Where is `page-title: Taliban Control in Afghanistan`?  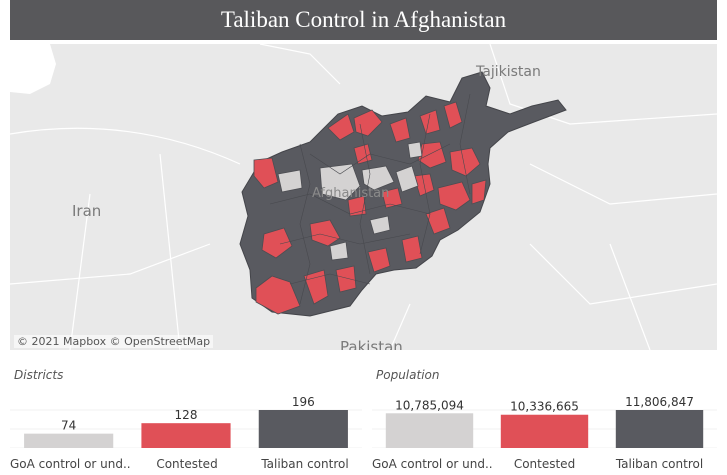 page-title: Taliban Control in Afghanistan is located at coordinates (363, 19).